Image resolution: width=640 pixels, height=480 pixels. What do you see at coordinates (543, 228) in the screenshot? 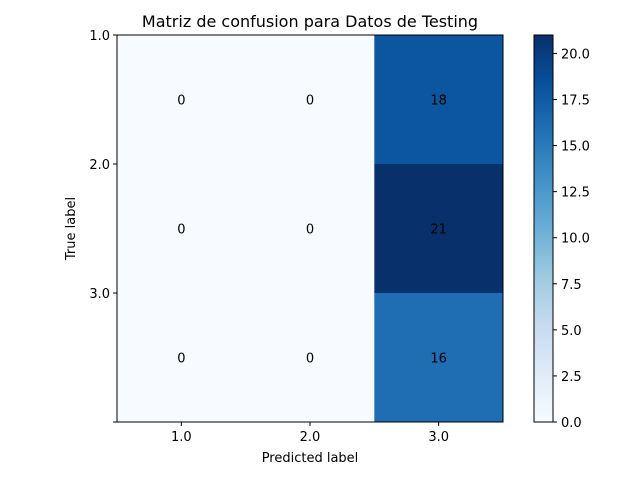
I see `colorbar` at bounding box center [543, 228].